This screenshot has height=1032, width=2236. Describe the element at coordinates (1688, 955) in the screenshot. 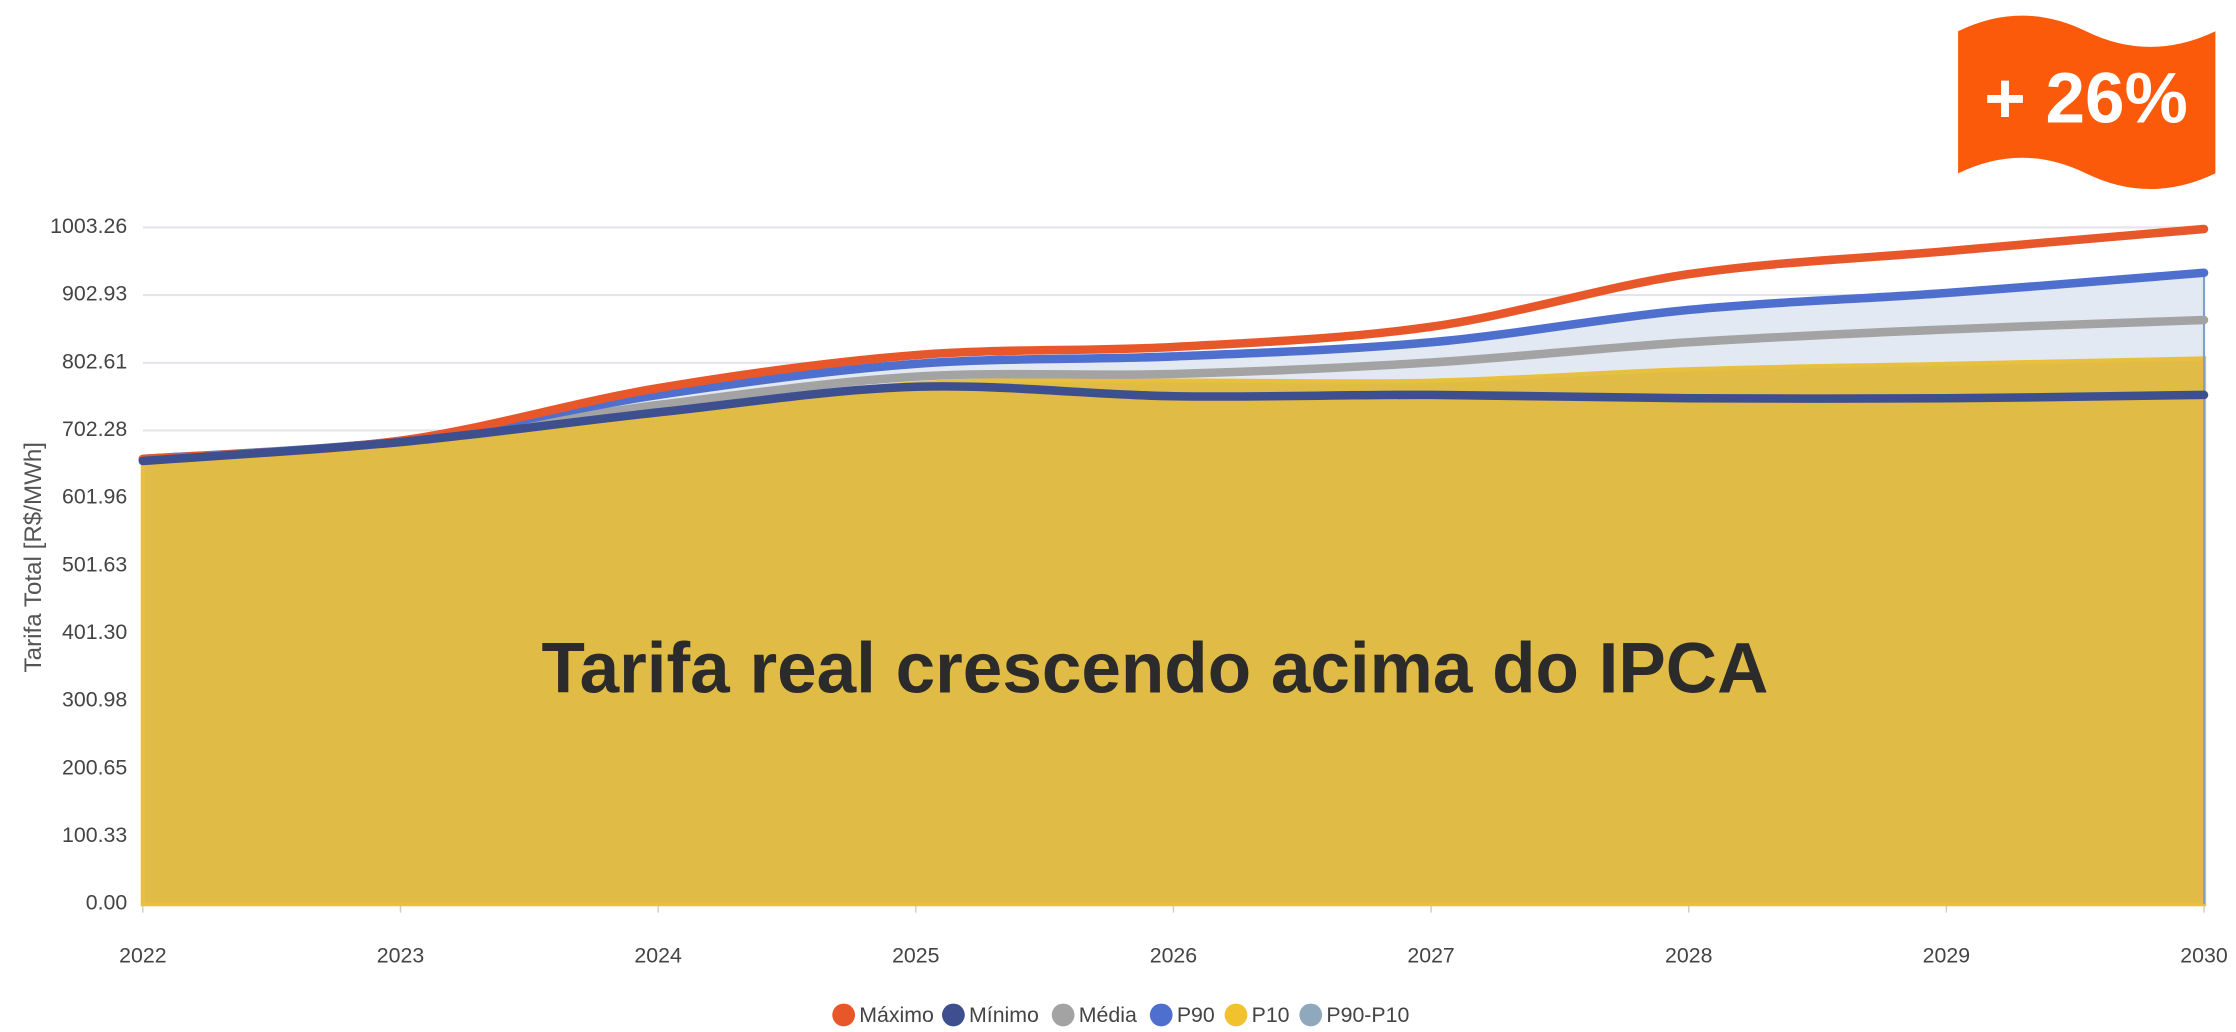

I see `x-tick-label: 2028` at that location.